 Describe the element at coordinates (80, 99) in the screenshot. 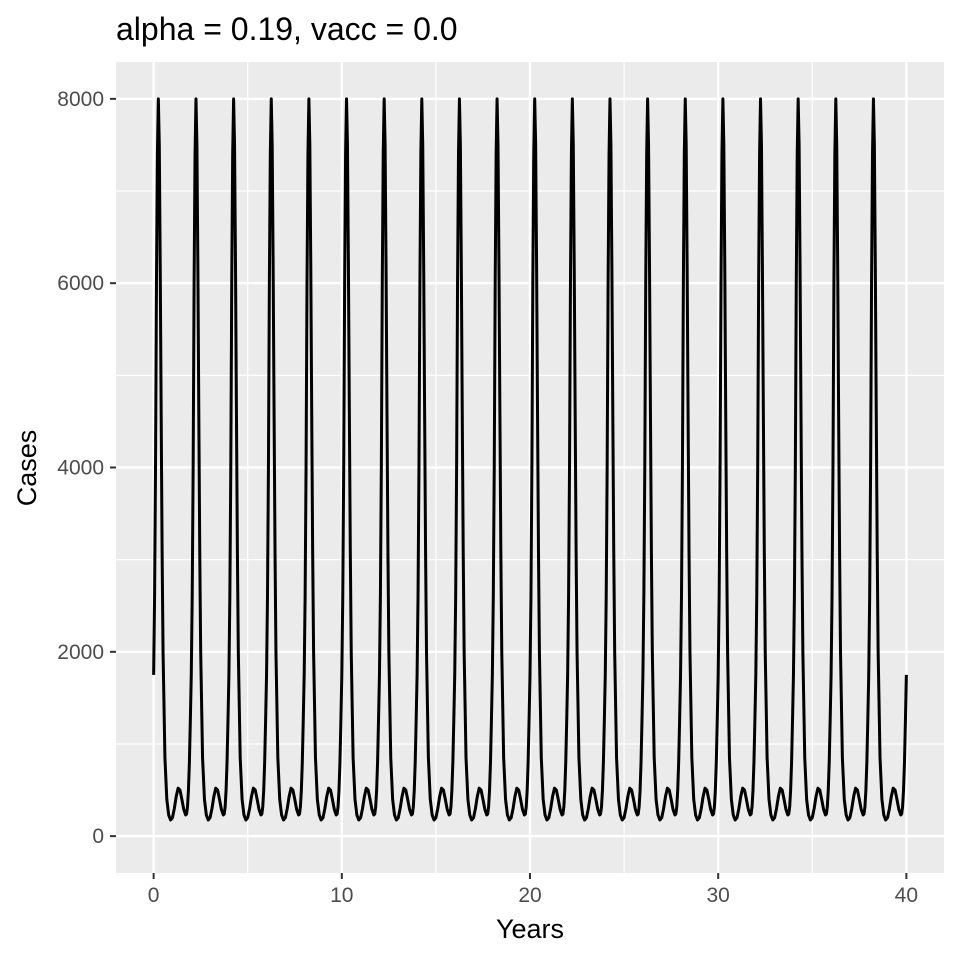

I see `y-tick-label: 8000` at that location.